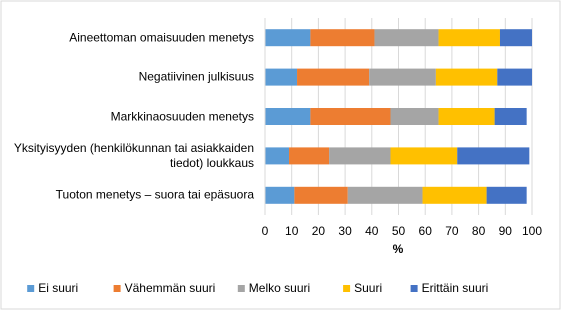 The image size is (562, 311). I want to click on x-tick-label: 50, so click(399, 231).